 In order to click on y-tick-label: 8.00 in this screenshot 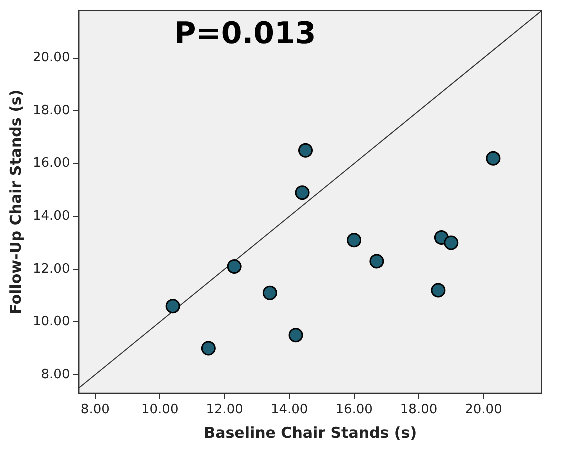, I will do `click(55, 374)`.